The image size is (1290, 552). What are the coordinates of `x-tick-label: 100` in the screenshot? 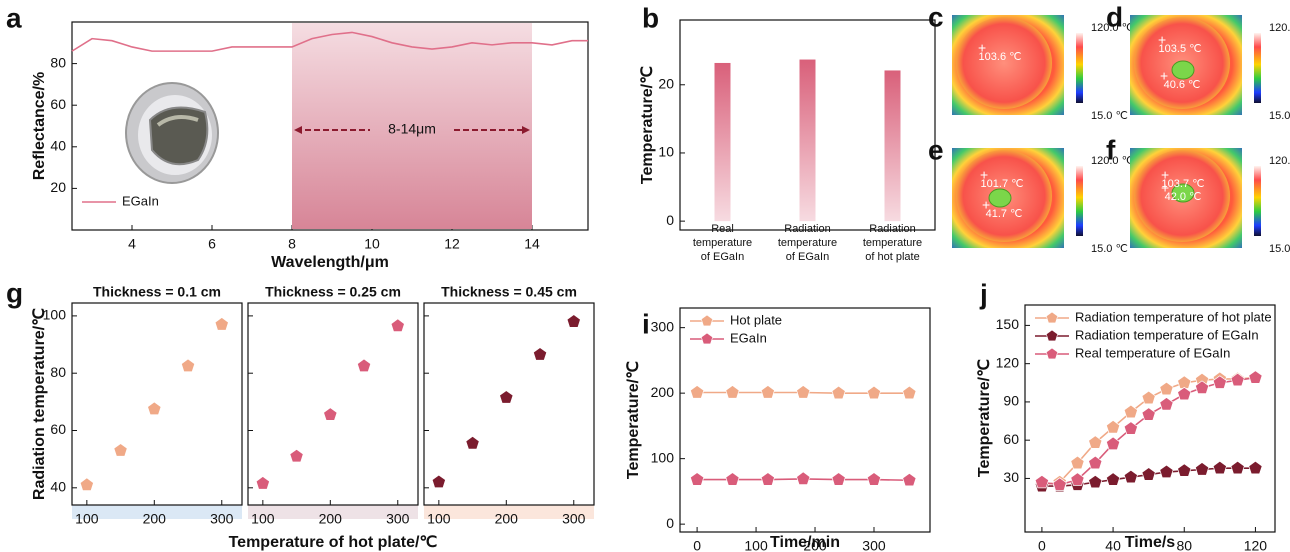 It's located at (439, 519).